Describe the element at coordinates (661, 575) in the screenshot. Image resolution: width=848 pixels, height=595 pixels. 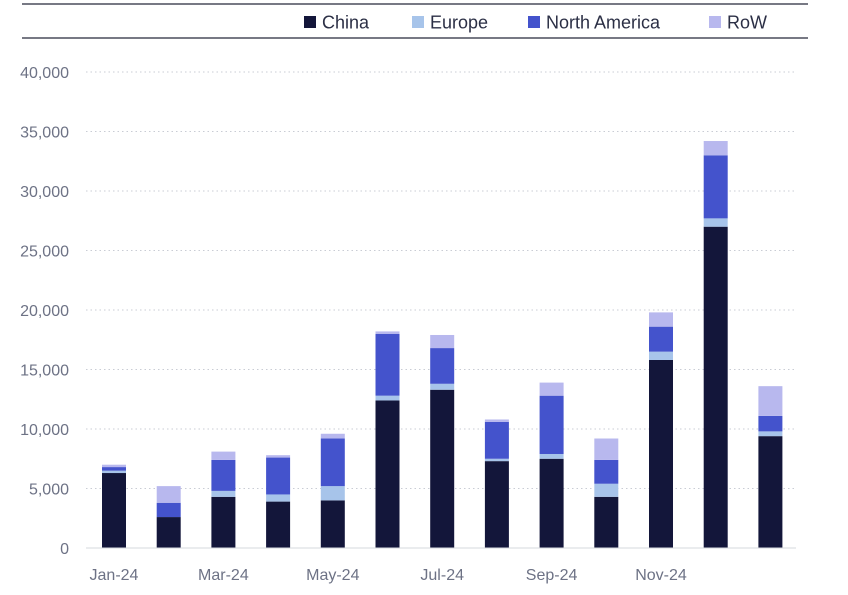
I see `x-tick-label: Nov-24` at that location.